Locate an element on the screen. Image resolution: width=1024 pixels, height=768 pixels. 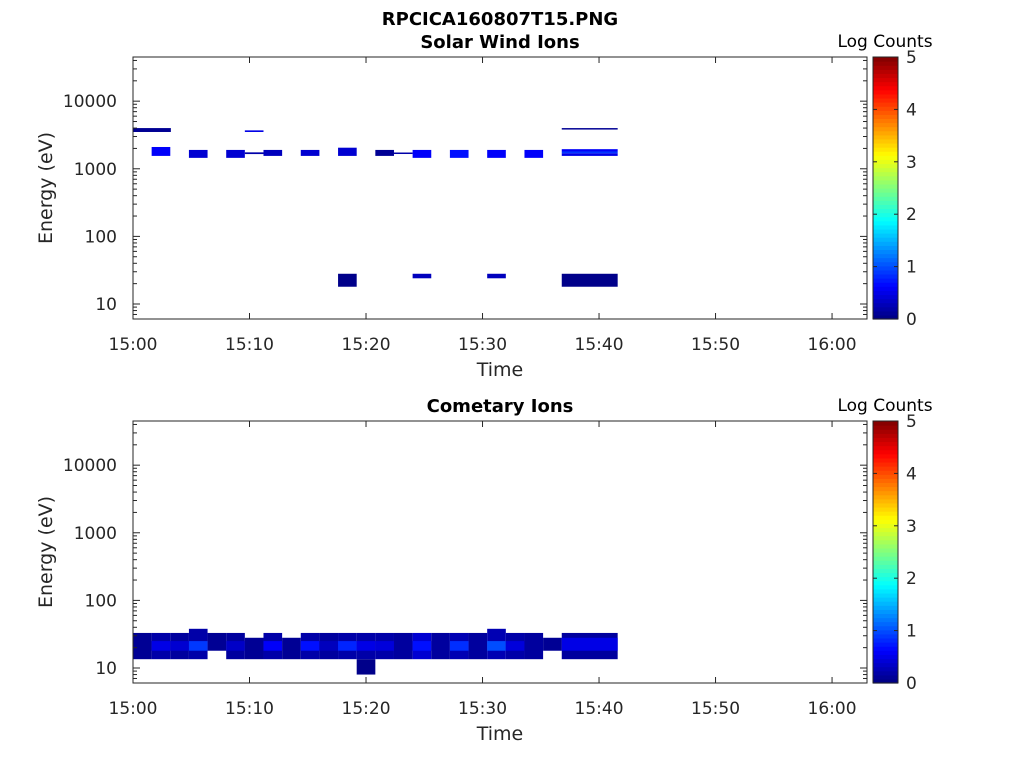
figure-title: RPCICA160807T15.PNG is located at coordinates (500, 19).